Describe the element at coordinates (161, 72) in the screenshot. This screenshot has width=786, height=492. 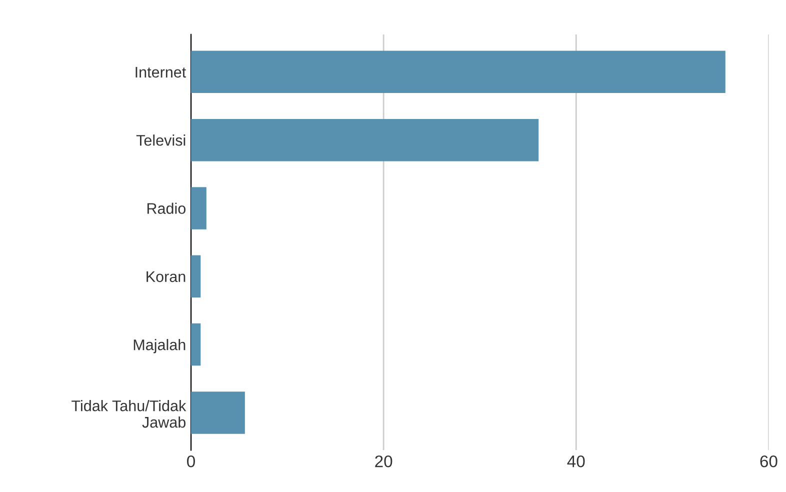
I see `y-tick-label: Internet` at that location.